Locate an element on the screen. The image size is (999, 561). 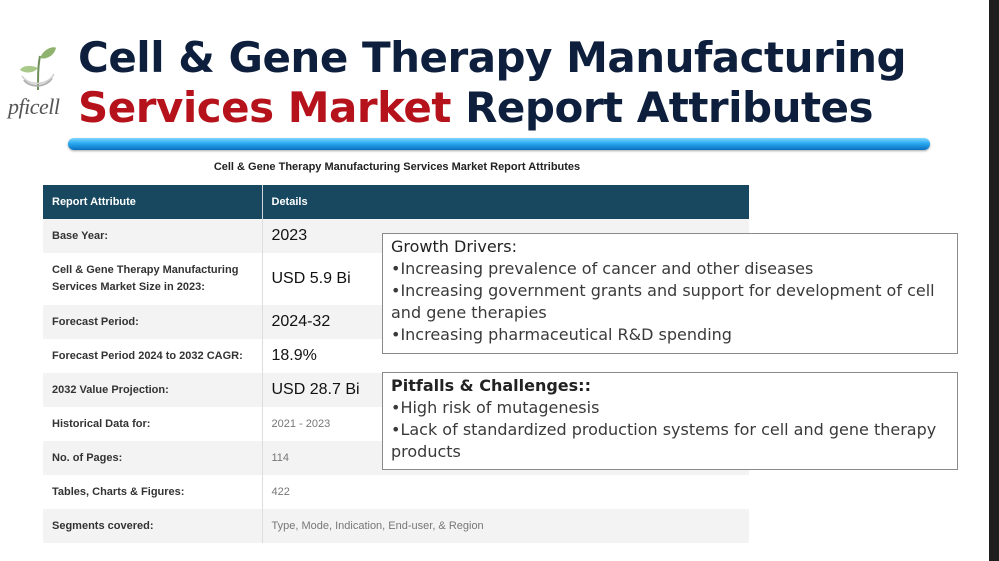
growth-driver-item: •Increasing pharmaceutical R&D spending is located at coordinates (561, 334).